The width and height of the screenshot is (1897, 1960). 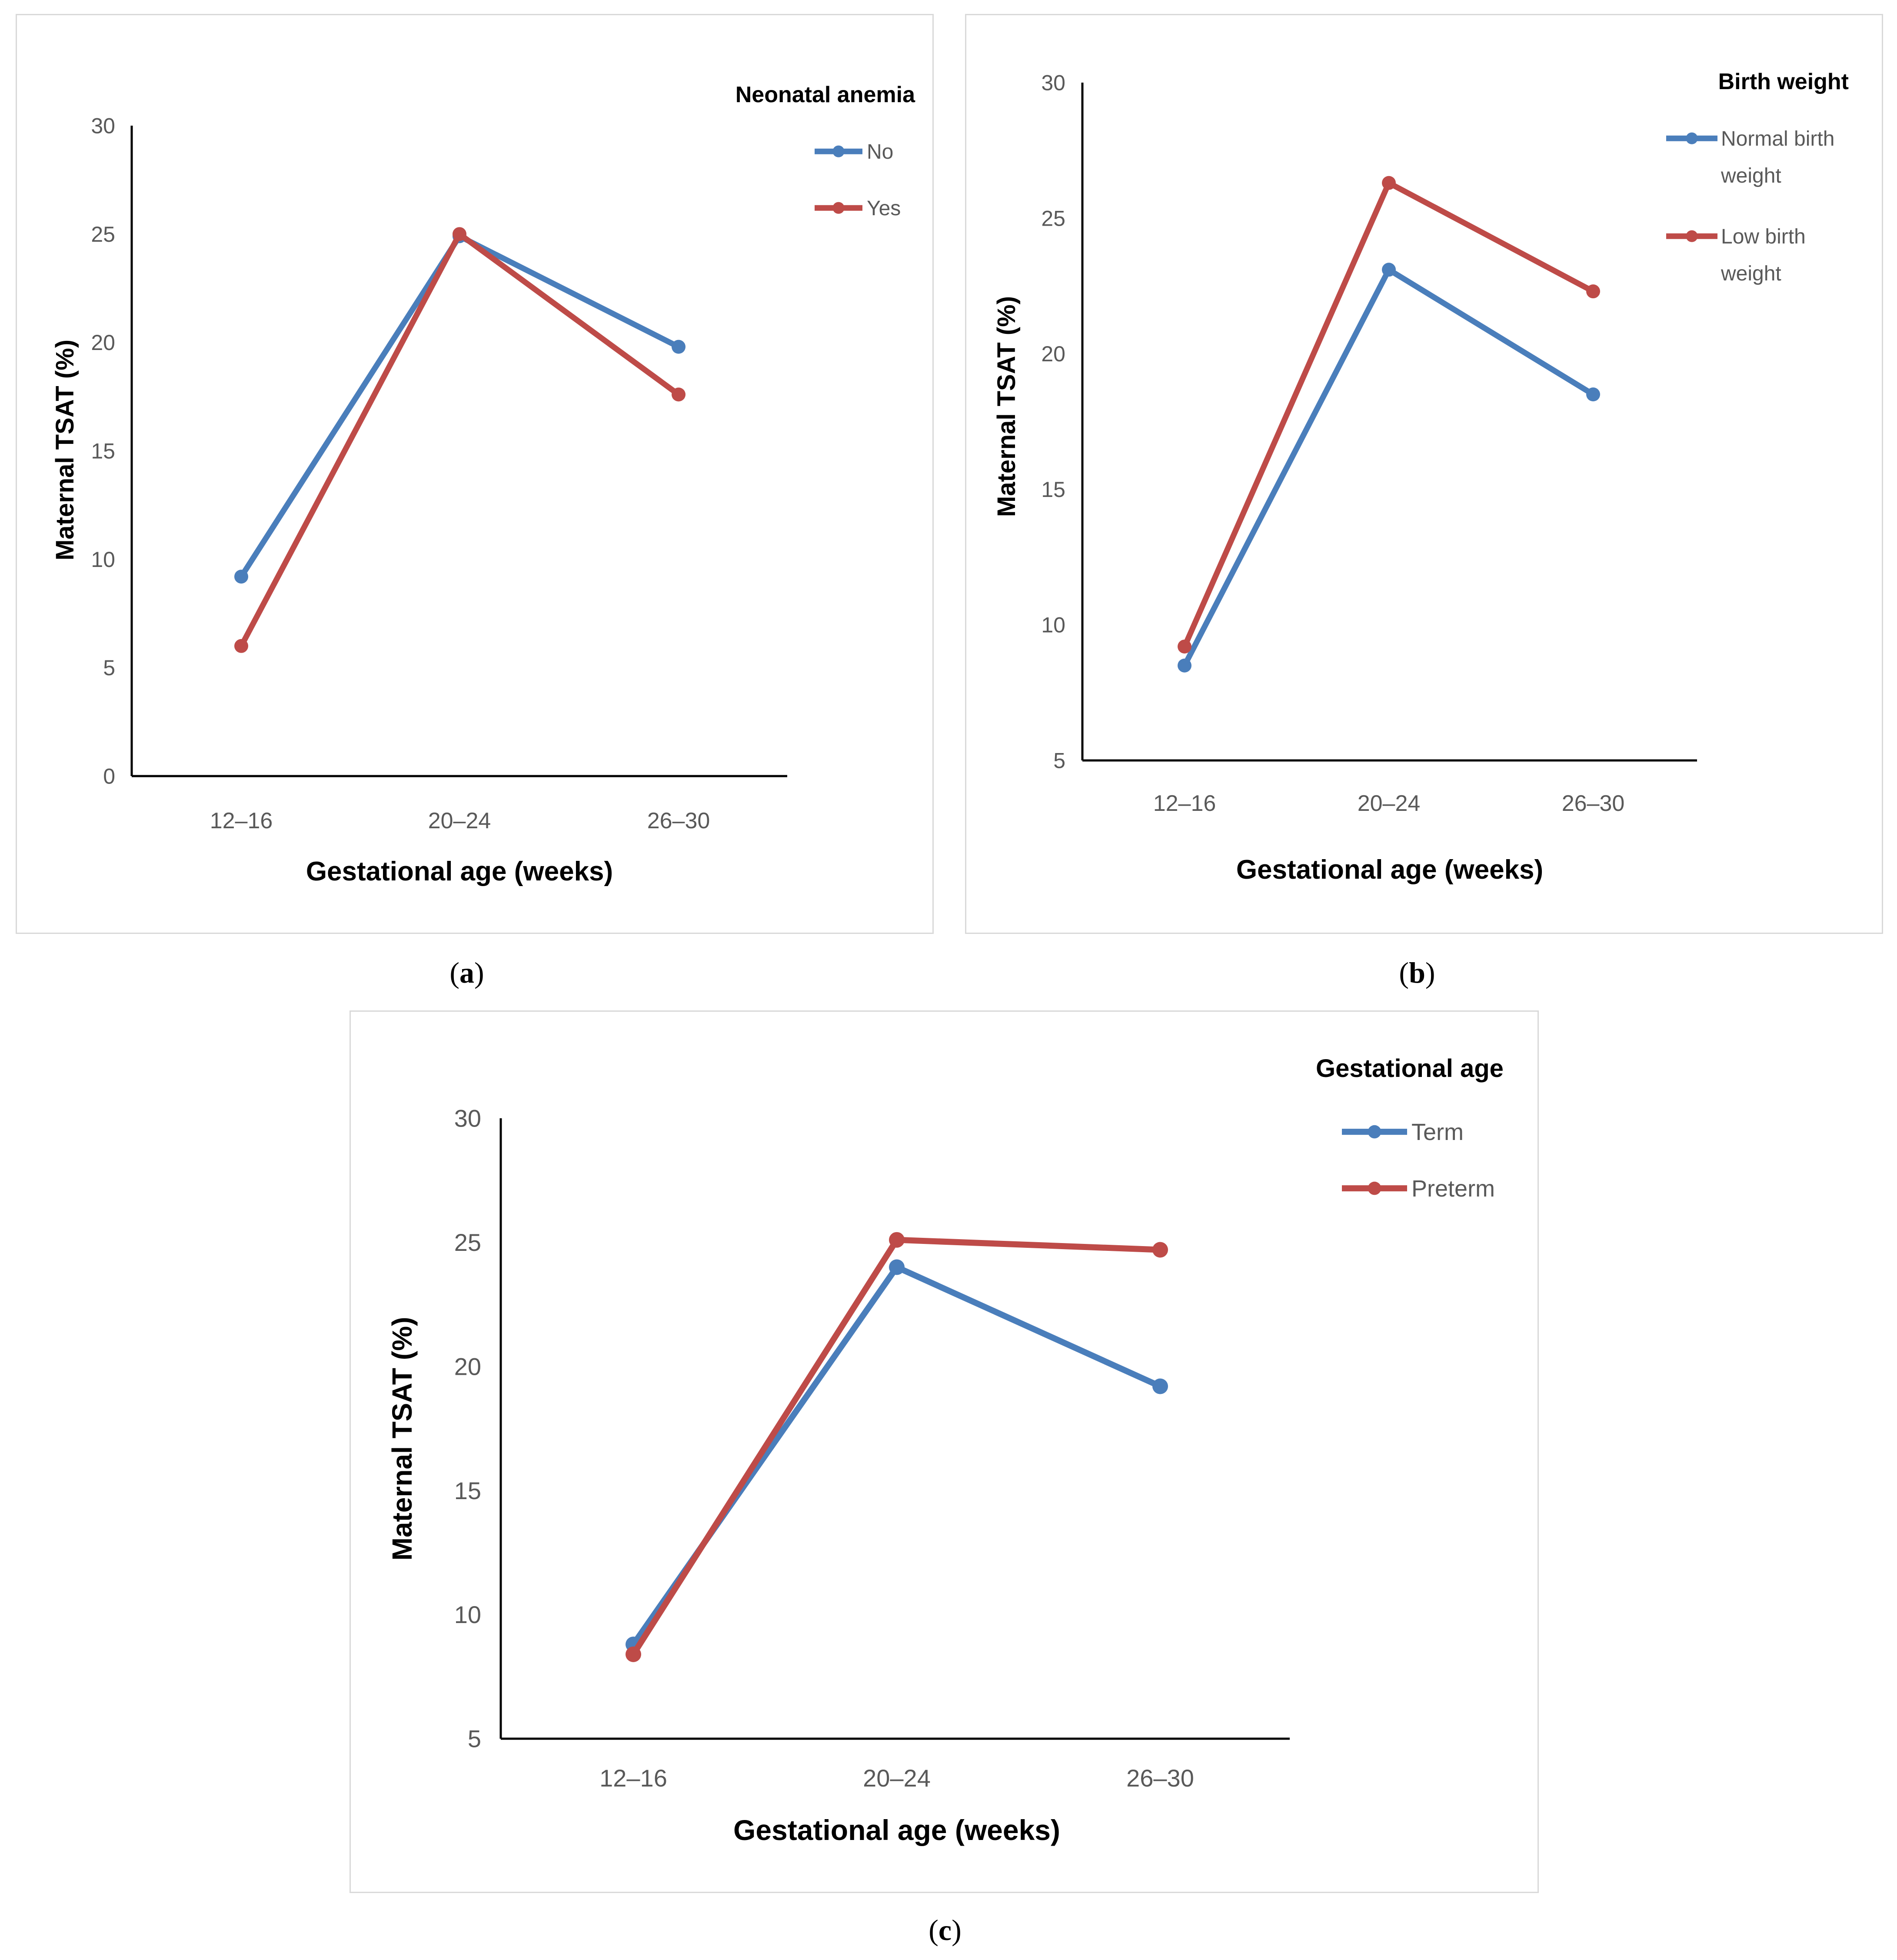 I want to click on chart-c-y-tick-label: 10, so click(x=467, y=1614).